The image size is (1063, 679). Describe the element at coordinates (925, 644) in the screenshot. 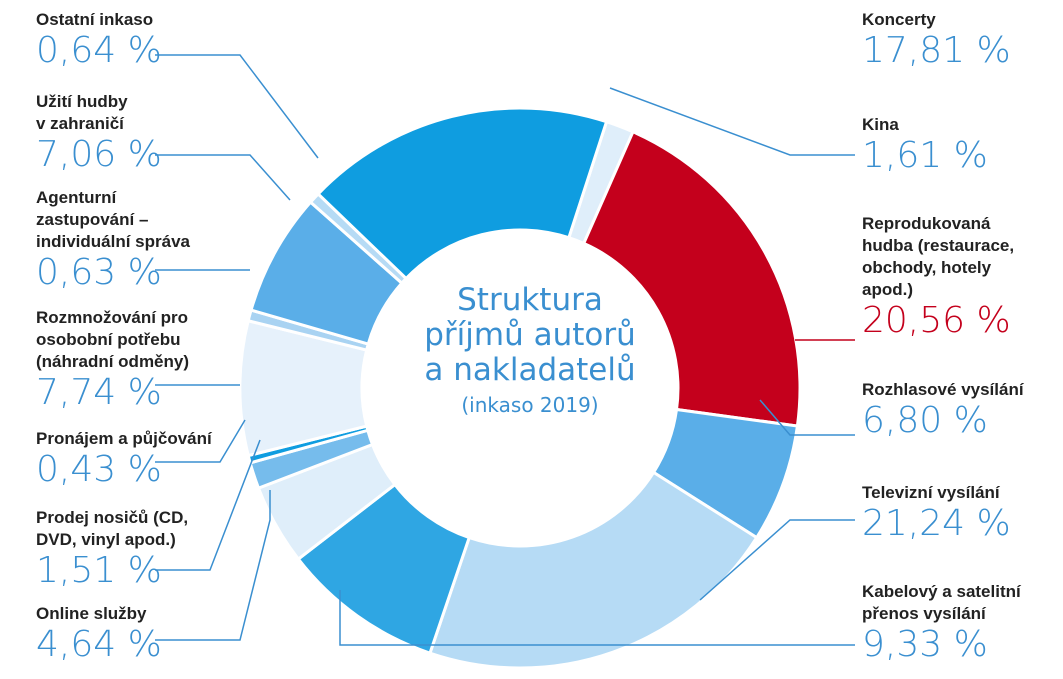

I see `slice-value: 9,33 %` at that location.